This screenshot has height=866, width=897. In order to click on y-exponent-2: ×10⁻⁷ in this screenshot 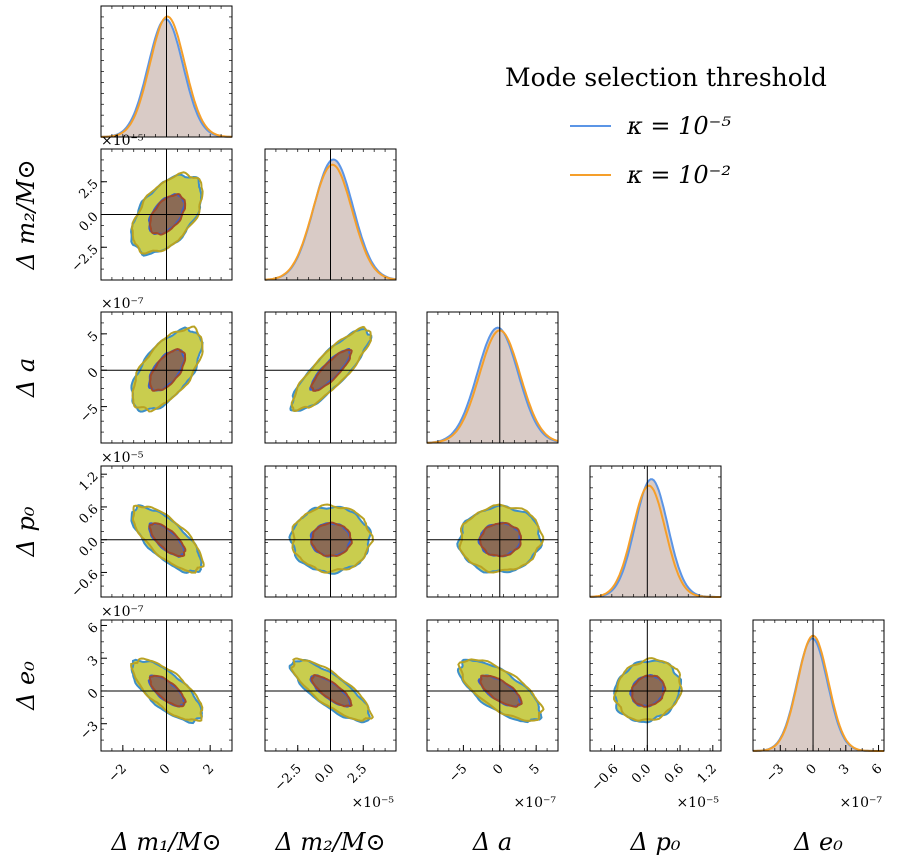, I will do `click(122, 304)`.